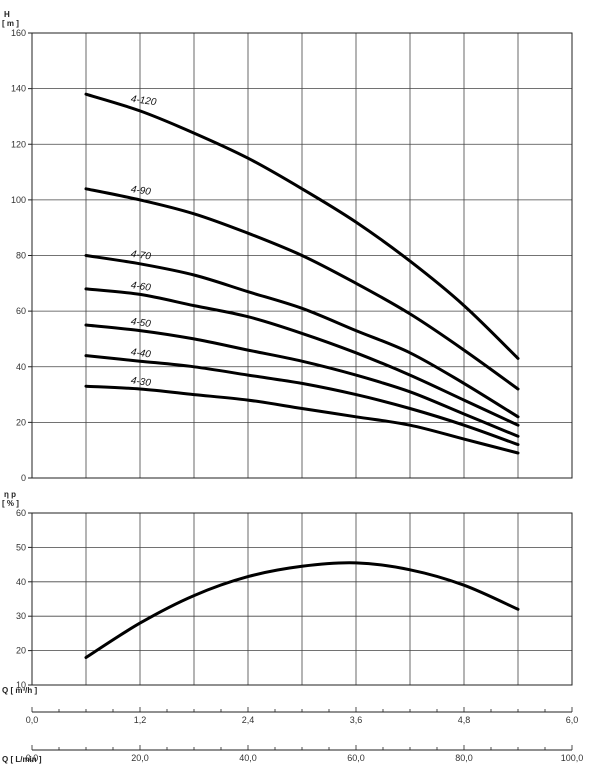 The height and width of the screenshot is (768, 593). What do you see at coordinates (572, 758) in the screenshot?
I see `q-axis-tick-label: 100,0` at bounding box center [572, 758].